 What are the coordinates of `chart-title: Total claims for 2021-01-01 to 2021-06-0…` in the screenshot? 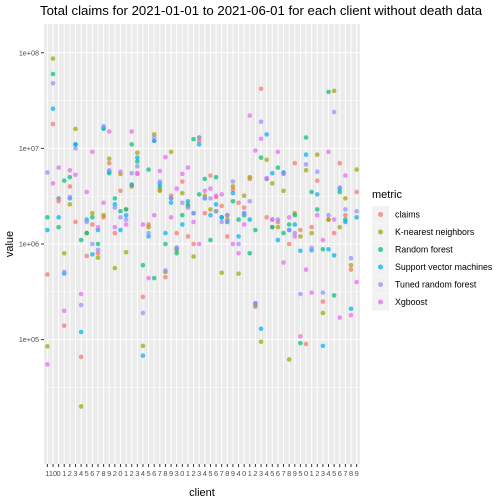 It's located at (261, 10).